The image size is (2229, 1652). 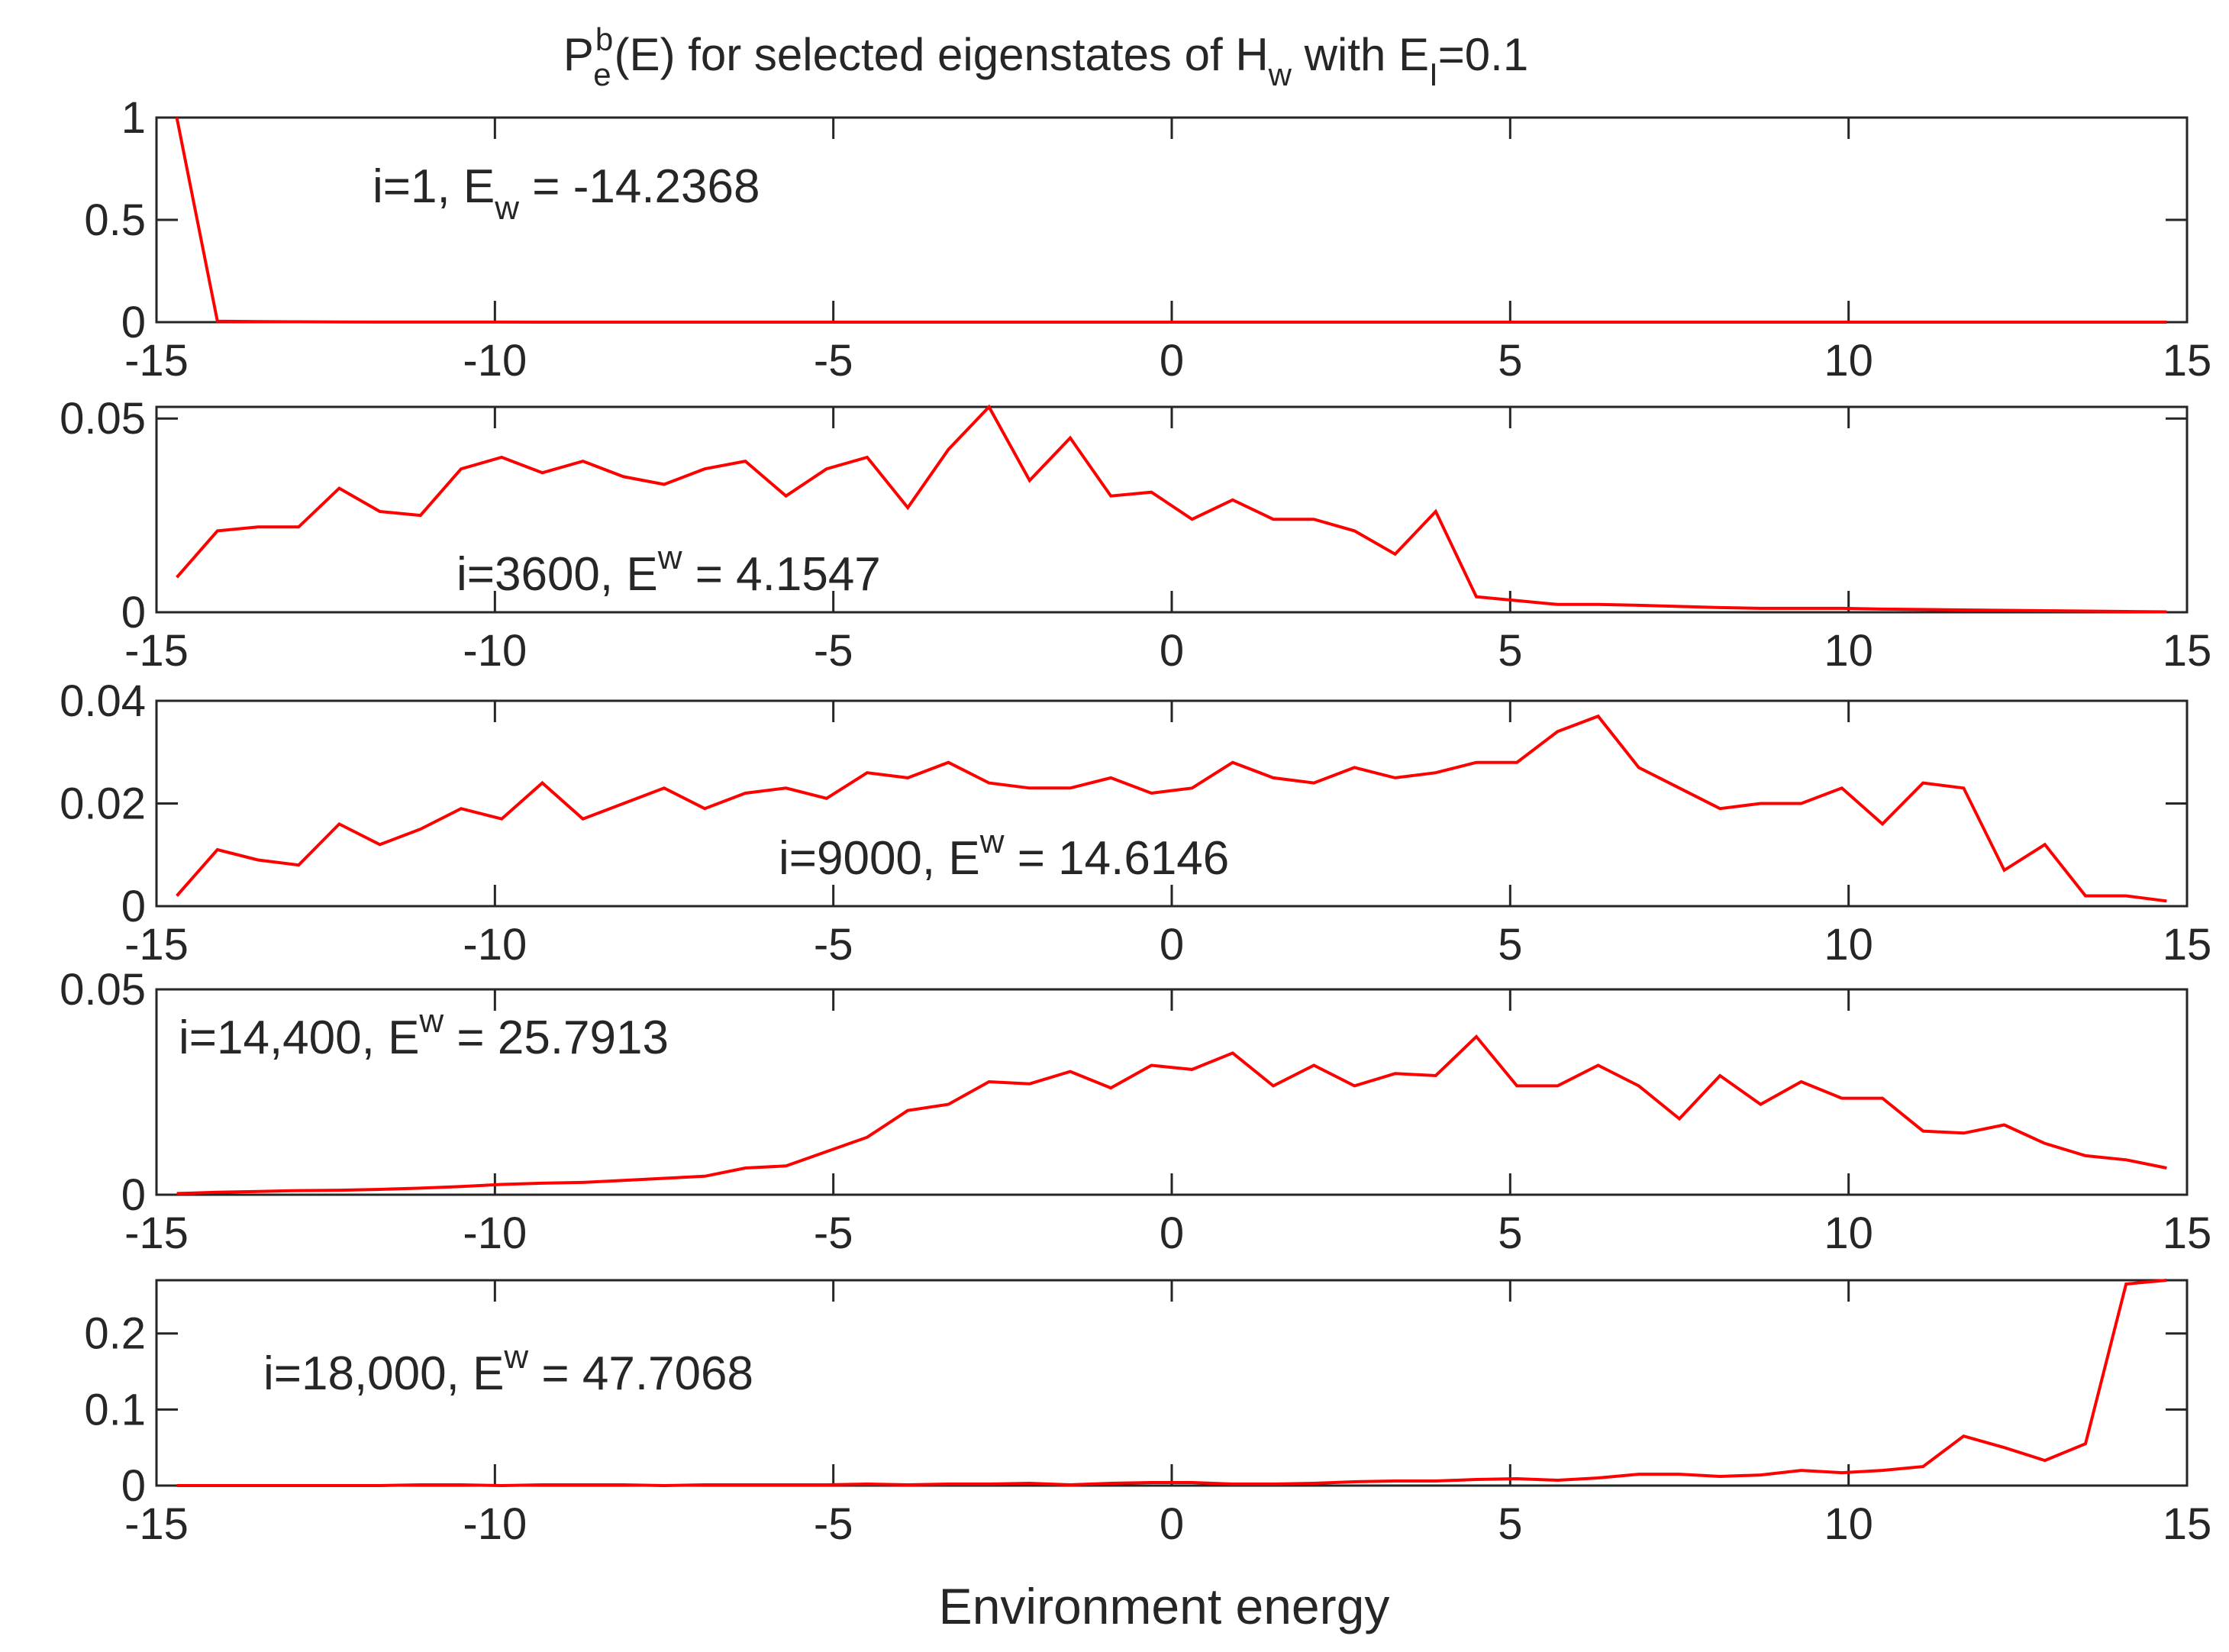 What do you see at coordinates (781, 574) in the screenshot?
I see `annotation-value: = 4.1547` at bounding box center [781, 574].